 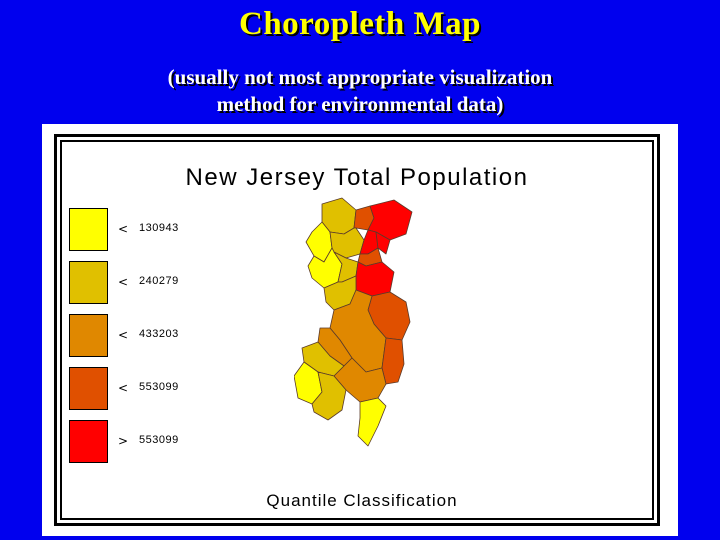 What do you see at coordinates (360, 24) in the screenshot?
I see `slide-title: Choropleth Map` at bounding box center [360, 24].